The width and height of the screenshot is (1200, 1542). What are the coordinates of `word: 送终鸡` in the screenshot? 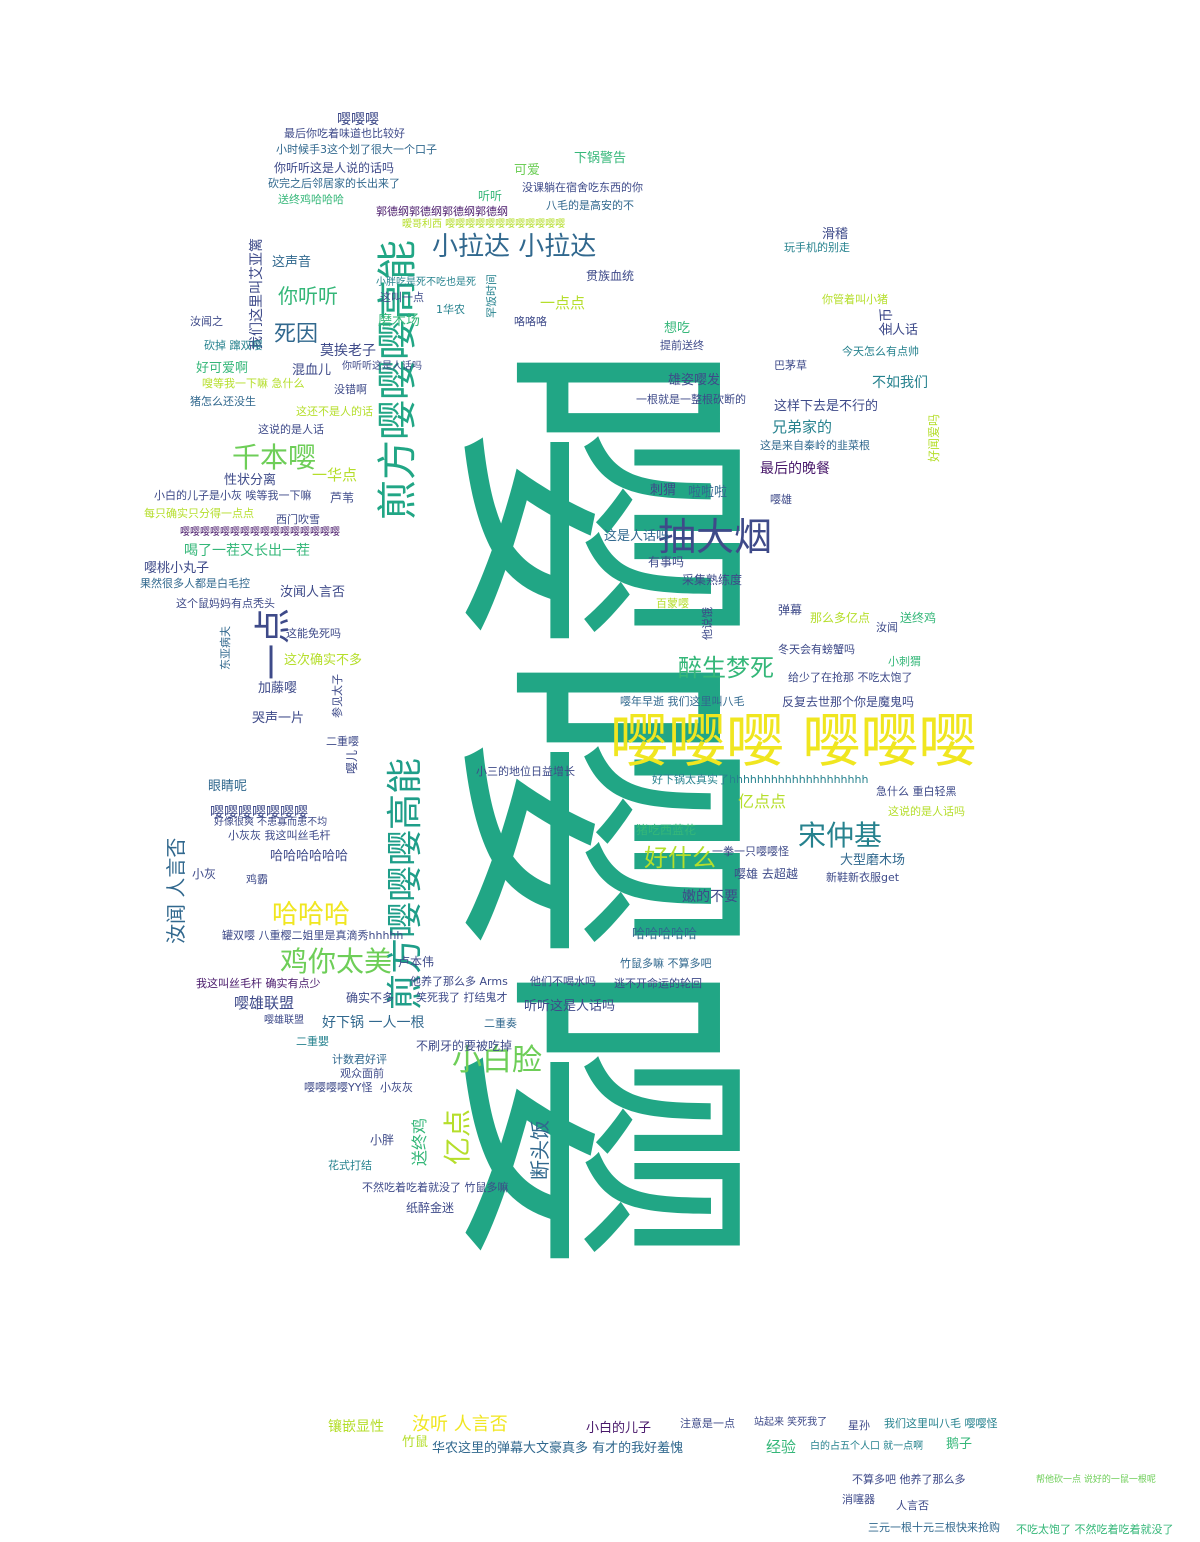 It's located at (918, 618).